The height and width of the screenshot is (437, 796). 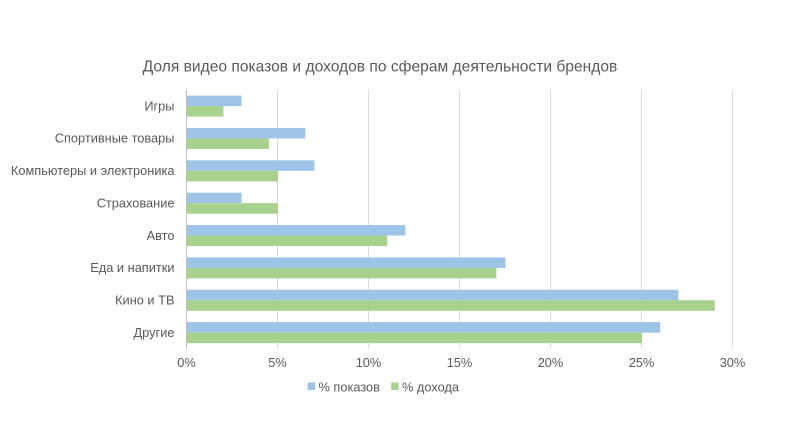 I want to click on svg-text: 25%, so click(x=642, y=362).